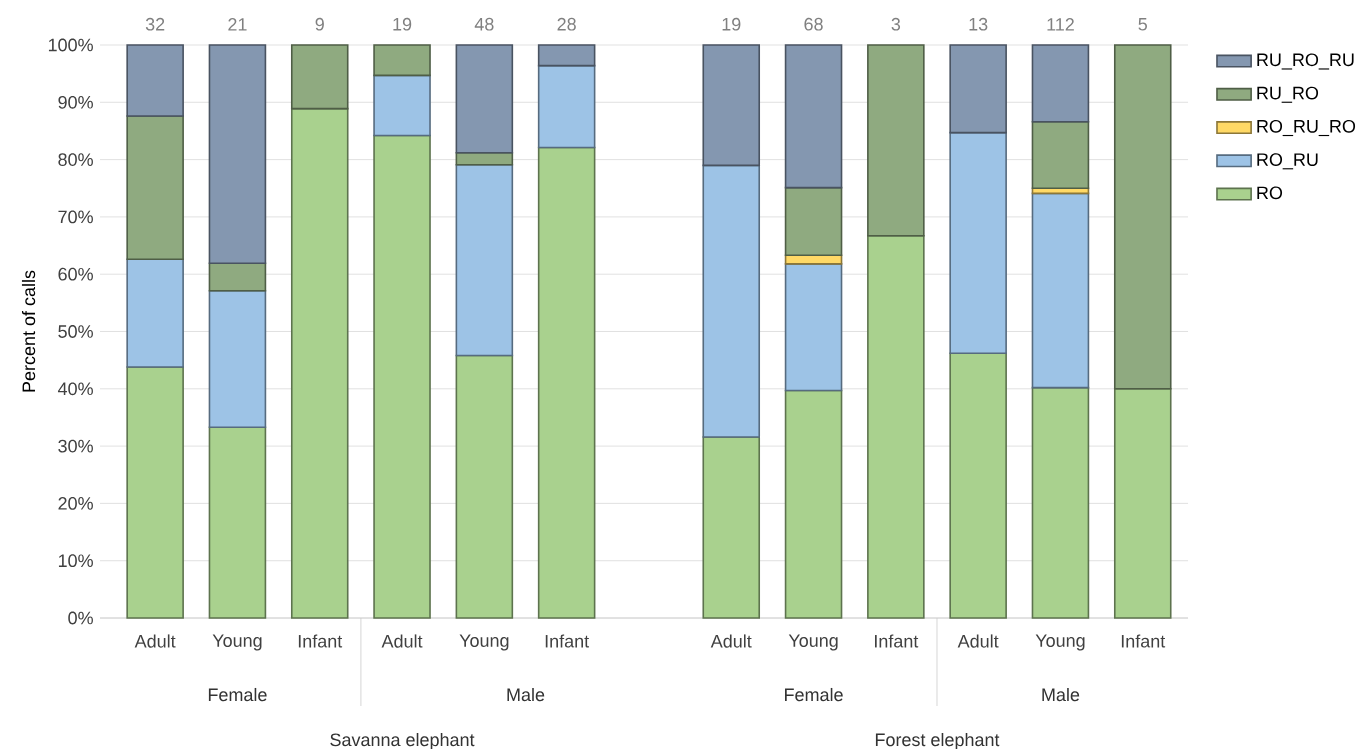 This screenshot has width=1363, height=749. What do you see at coordinates (237, 24) in the screenshot?
I see `text: 21` at bounding box center [237, 24].